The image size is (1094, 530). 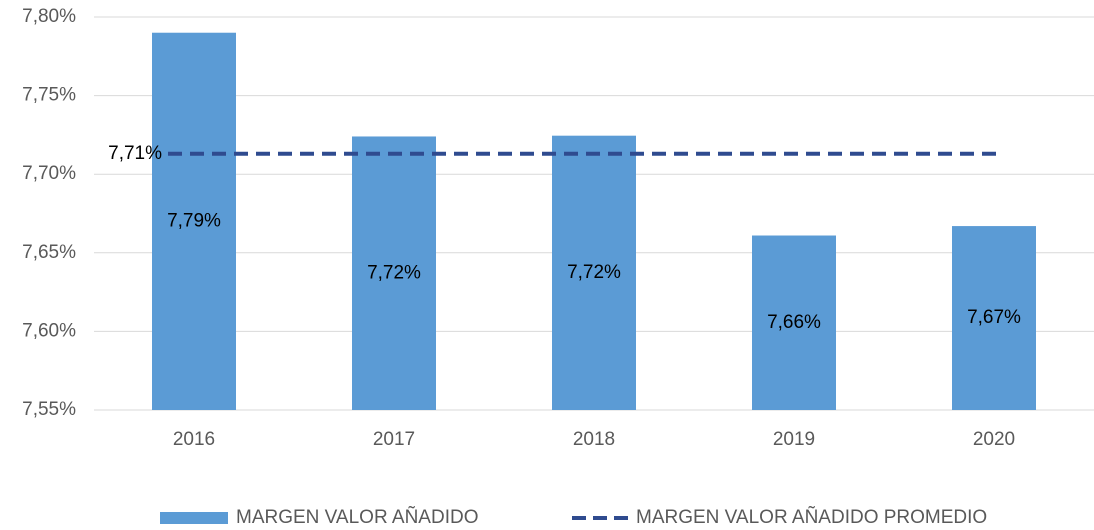 I want to click on y-tick-label: 7,55%, so click(x=49, y=409).